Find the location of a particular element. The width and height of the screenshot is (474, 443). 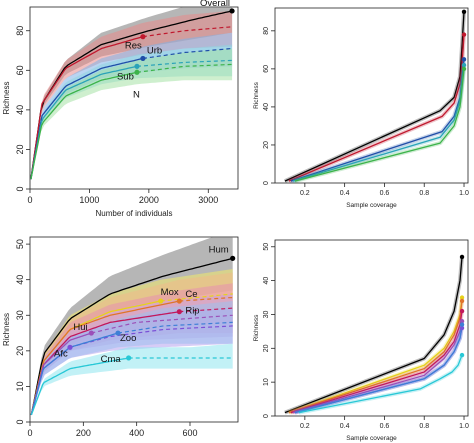

series-label-afc: Afc is located at coordinates (61, 353).